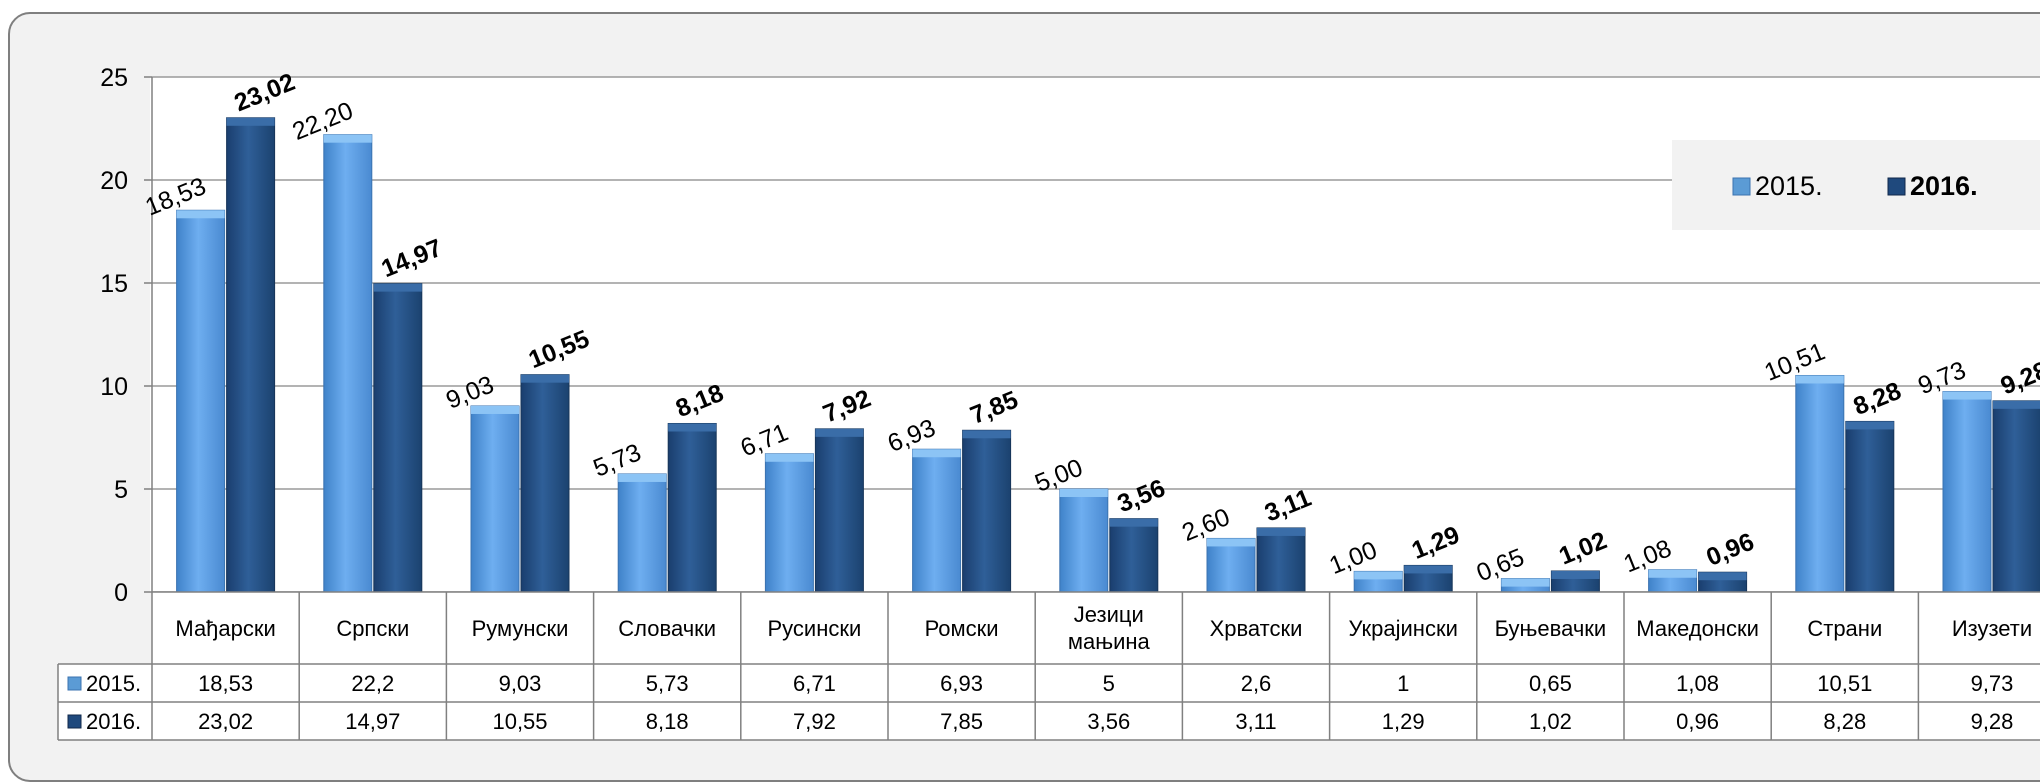 The width and height of the screenshot is (2040, 784). What do you see at coordinates (1697, 628) in the screenshot?
I see `category-label: Македонски` at bounding box center [1697, 628].